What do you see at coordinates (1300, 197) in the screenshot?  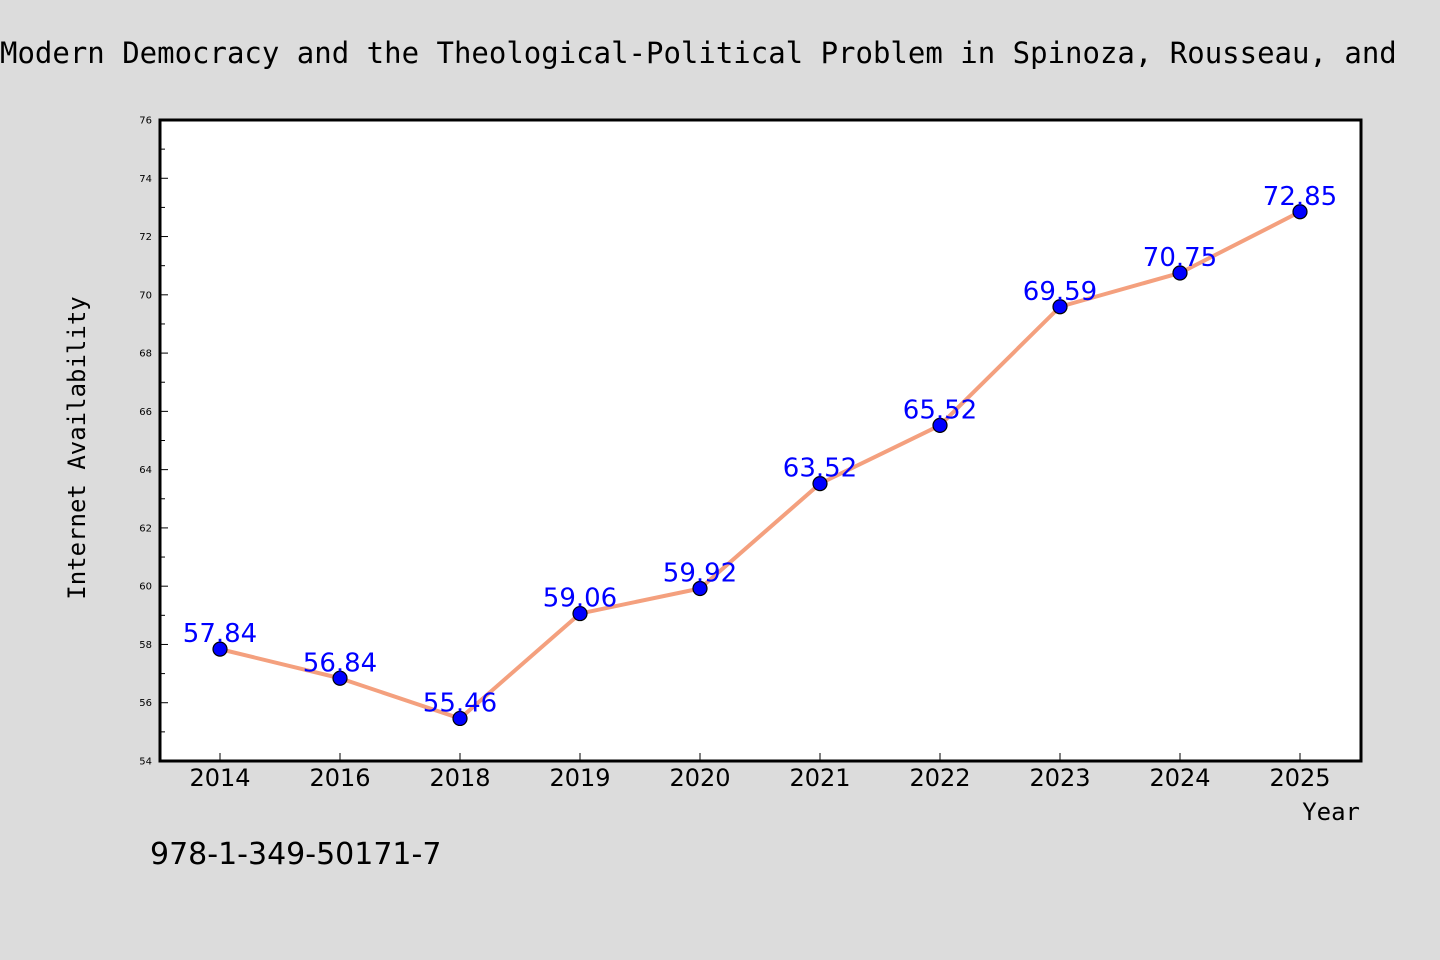 I see `data-label: 72.85` at bounding box center [1300, 197].